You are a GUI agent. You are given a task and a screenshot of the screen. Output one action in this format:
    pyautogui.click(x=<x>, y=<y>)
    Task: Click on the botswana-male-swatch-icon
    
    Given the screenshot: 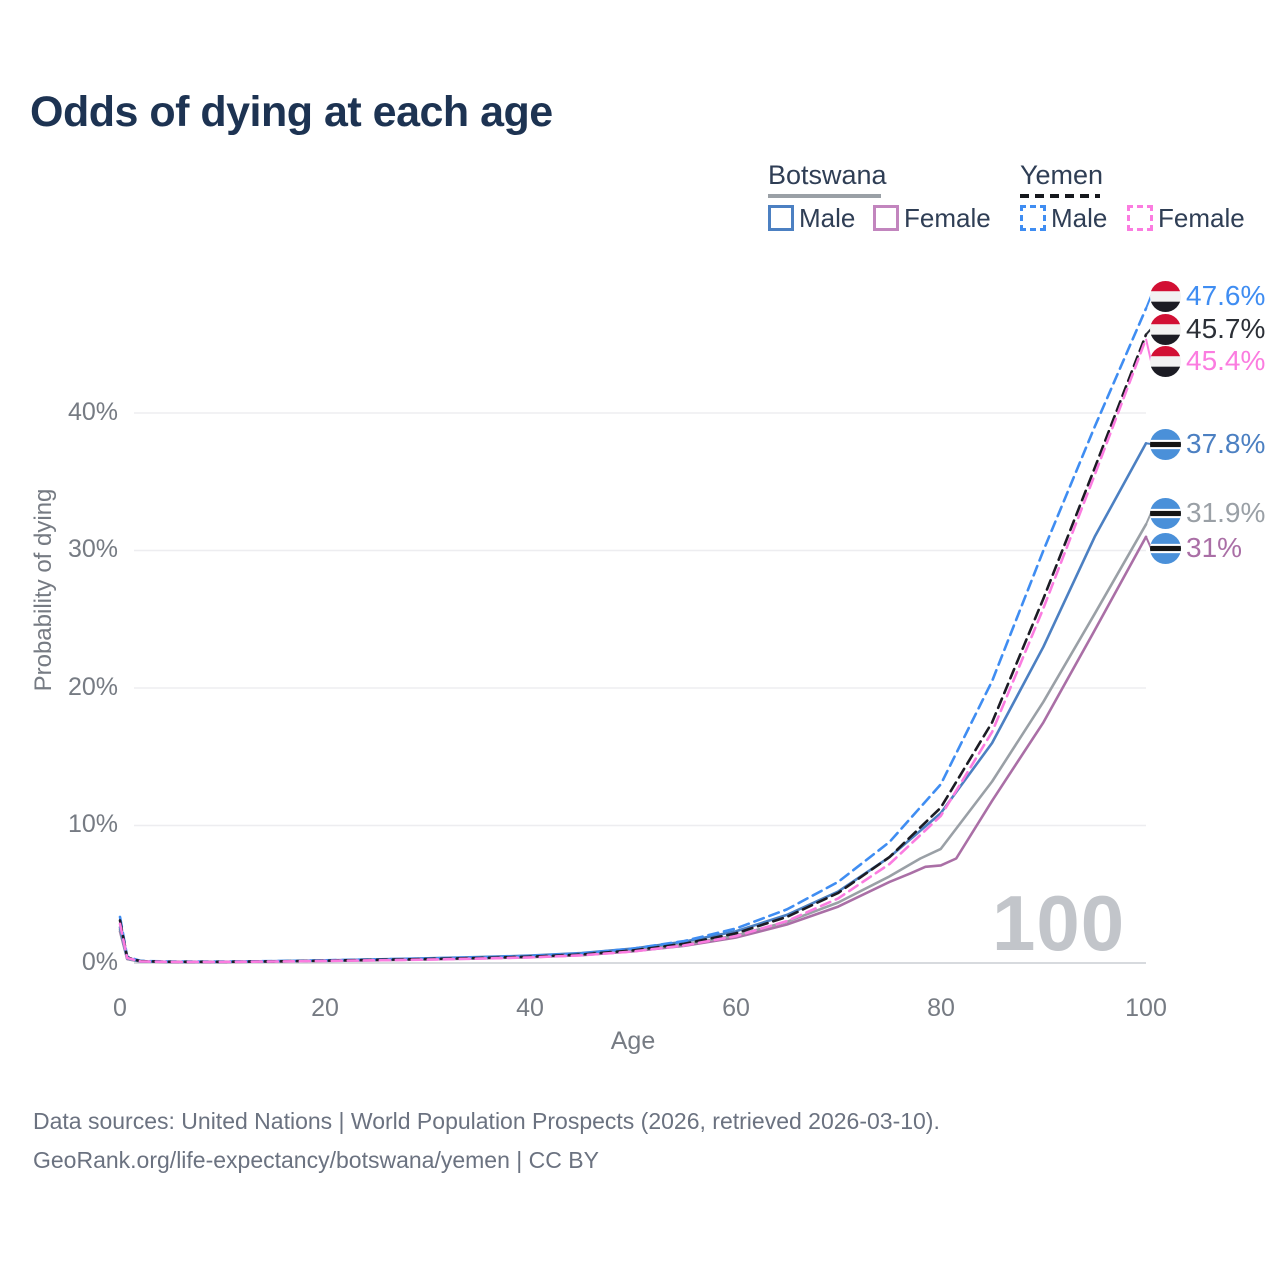 What is the action you would take?
    pyautogui.click(x=781, y=218)
    